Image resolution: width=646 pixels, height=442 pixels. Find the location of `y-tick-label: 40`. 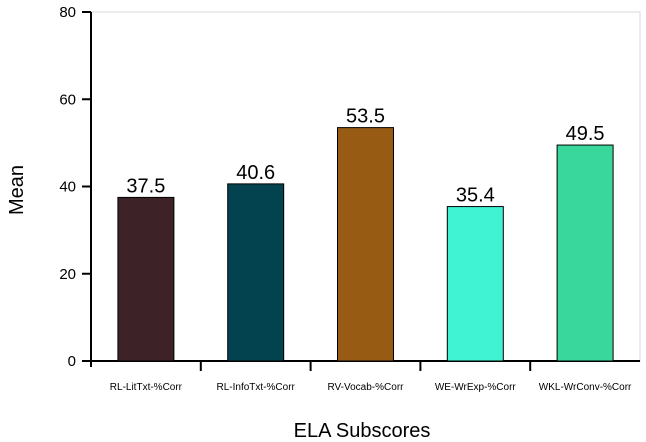

y-tick-label: 40 is located at coordinates (67, 187).